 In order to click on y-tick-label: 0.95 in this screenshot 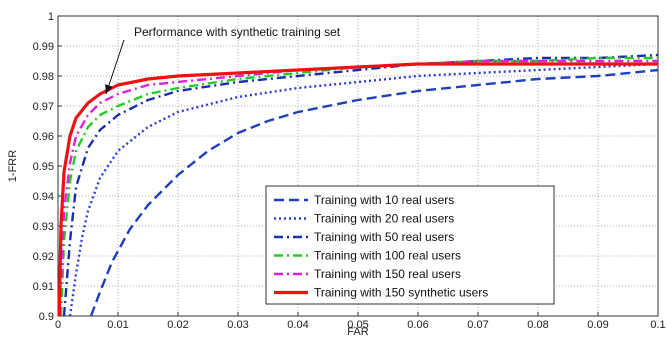, I will do `click(43, 167)`.